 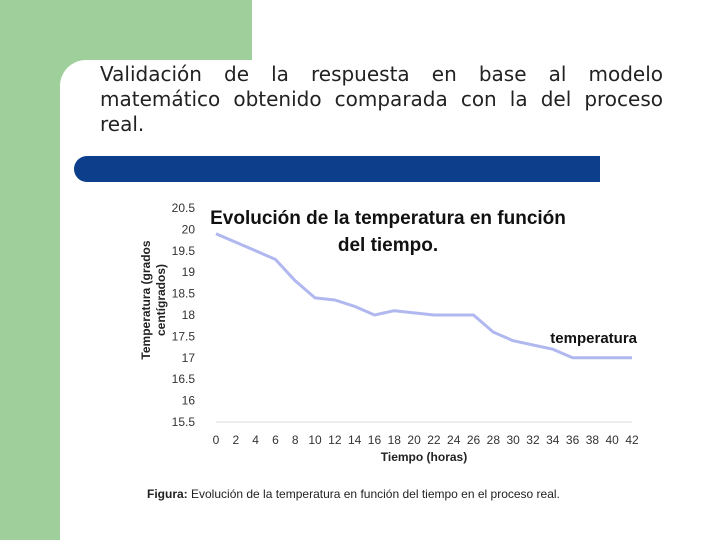 What do you see at coordinates (513, 440) in the screenshot?
I see `x-tick-label: 30` at bounding box center [513, 440].